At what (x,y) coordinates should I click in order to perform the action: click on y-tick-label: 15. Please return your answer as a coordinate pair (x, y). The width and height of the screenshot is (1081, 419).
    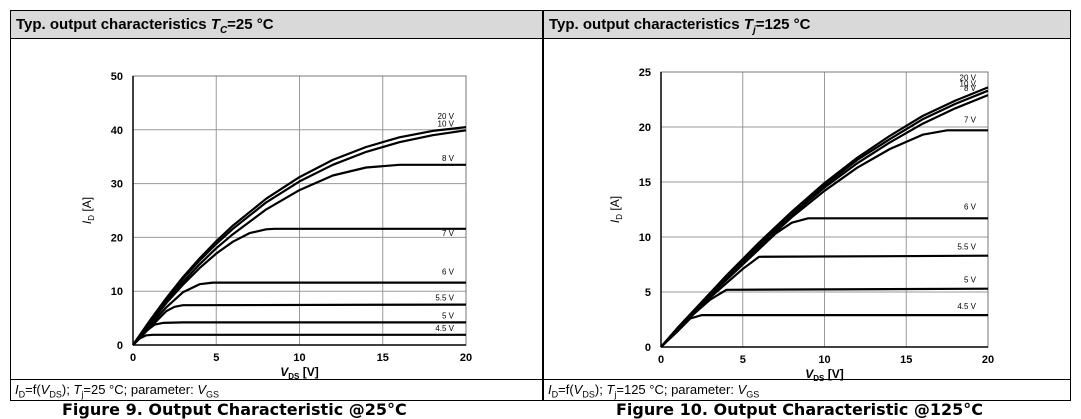
    Looking at the image, I should click on (645, 183).